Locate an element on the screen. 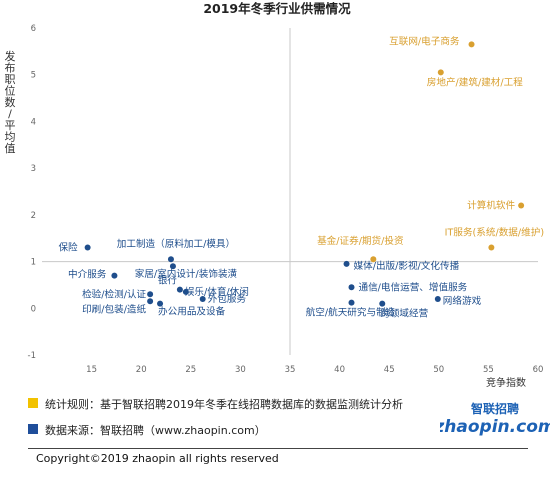 The width and height of the screenshot is (555, 482). point-label: 银行 is located at coordinates (168, 281).